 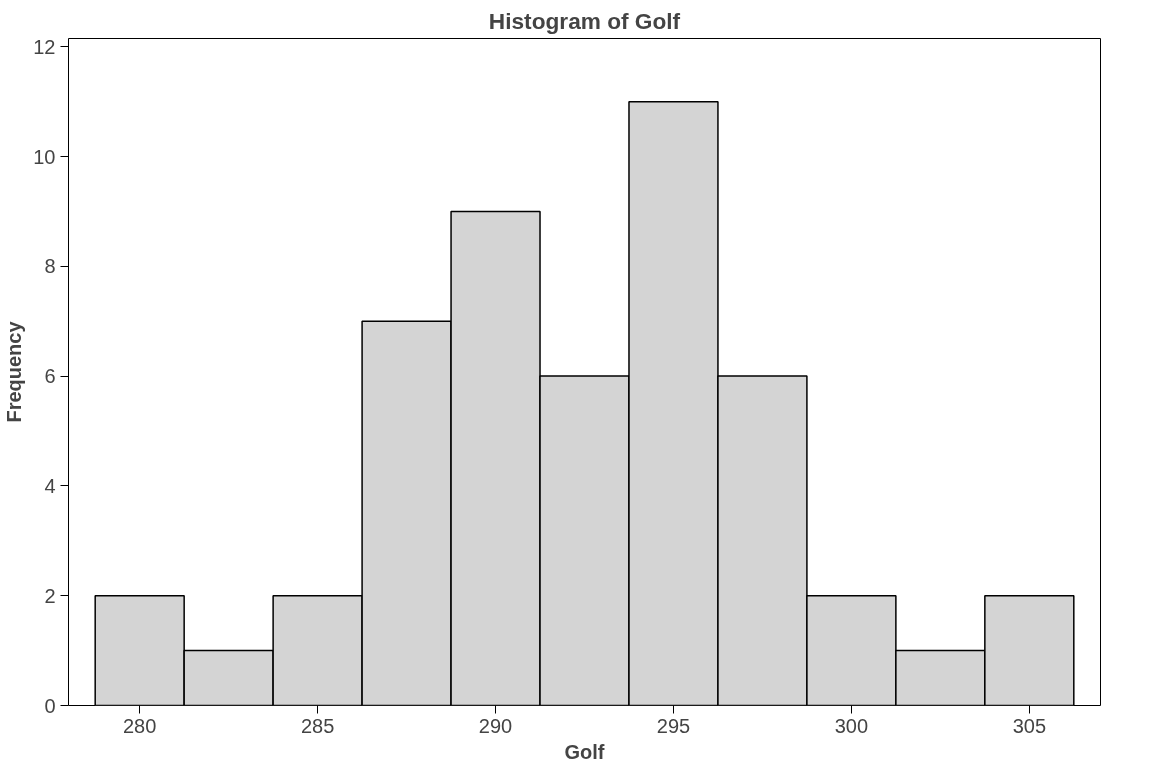 What do you see at coordinates (44, 156) in the screenshot?
I see `y-tick-label: 10` at bounding box center [44, 156].